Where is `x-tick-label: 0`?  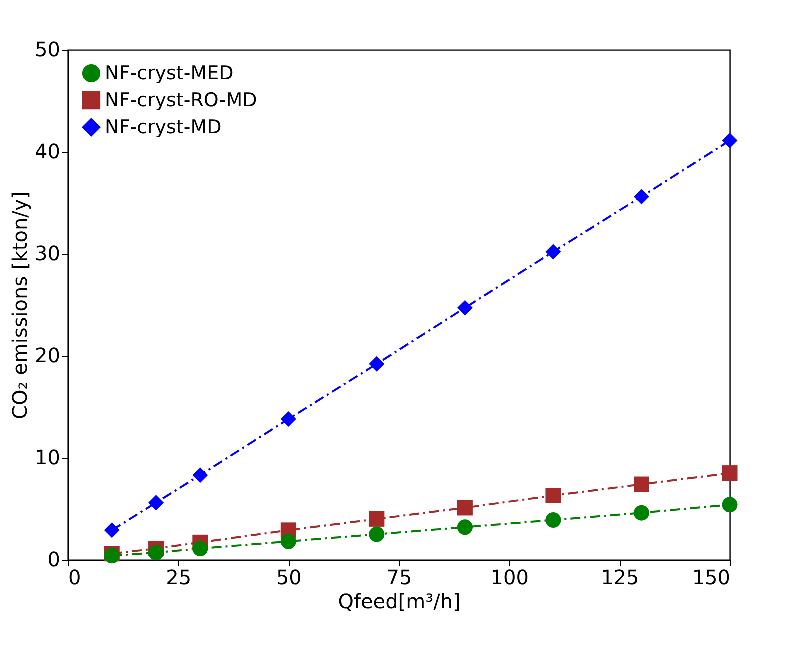
x-tick-label: 0 is located at coordinates (75, 578).